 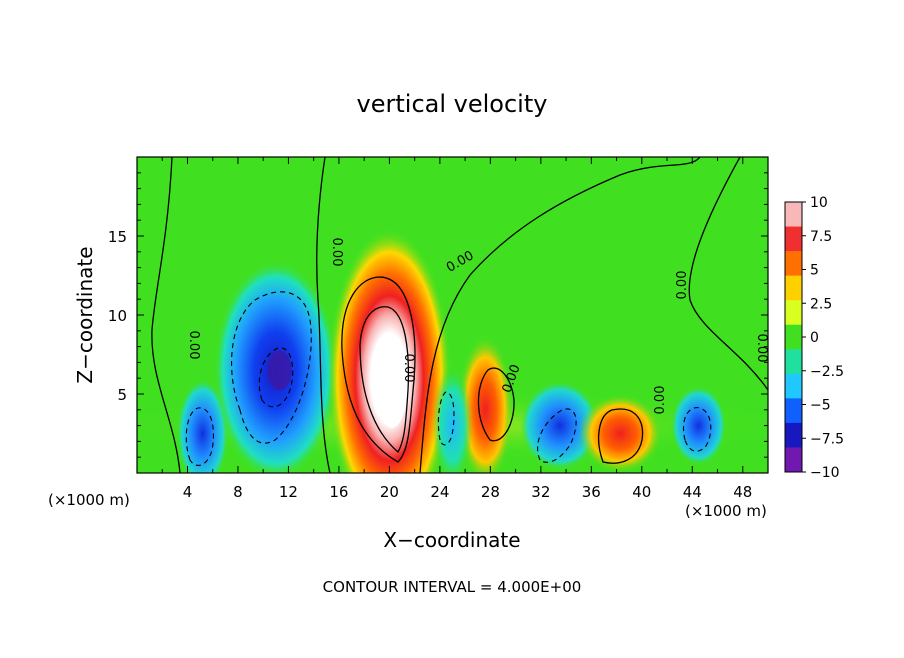 What do you see at coordinates (540, 492) in the screenshot?
I see `x-tick-label-32: 32` at bounding box center [540, 492].